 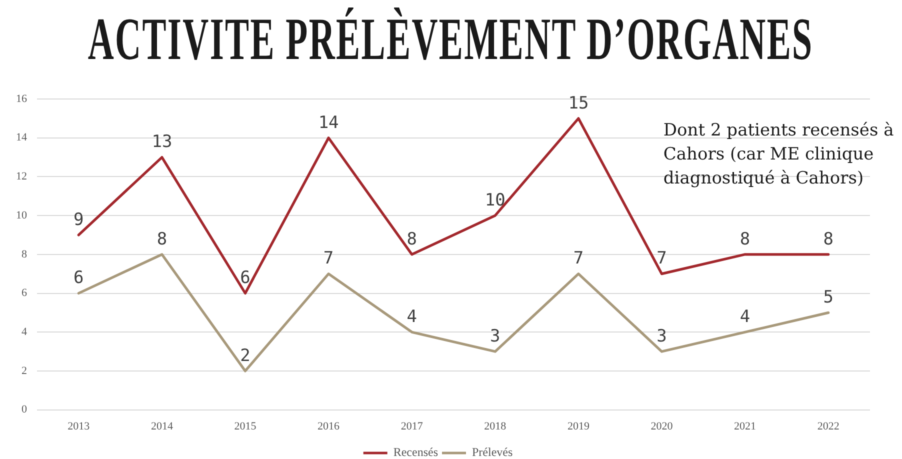 What do you see at coordinates (778, 154) in the screenshot?
I see `annotation: Dont 2 patients recensés à Cahors (car ME clinique diagnostiqué à Cahors)` at bounding box center [778, 154].